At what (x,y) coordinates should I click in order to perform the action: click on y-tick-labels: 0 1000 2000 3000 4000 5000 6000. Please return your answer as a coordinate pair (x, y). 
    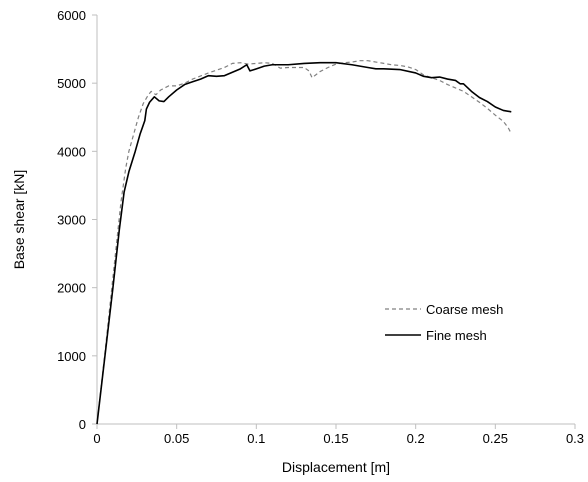
    Looking at the image, I should click on (77, 220).